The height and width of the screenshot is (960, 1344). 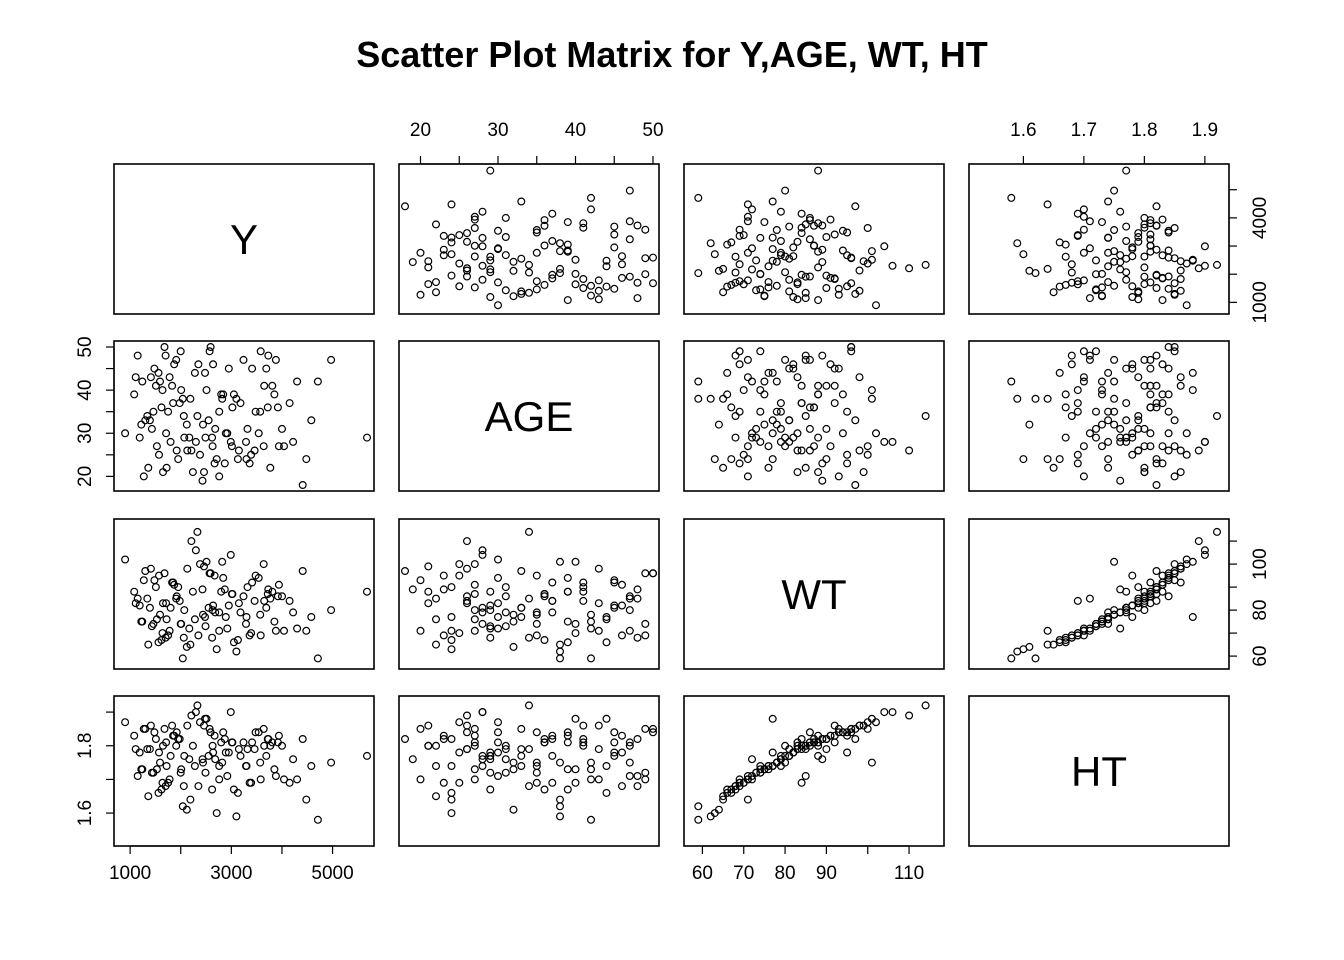 What do you see at coordinates (1099, 594) in the screenshot?
I see `panel-wt-vs-ht` at bounding box center [1099, 594].